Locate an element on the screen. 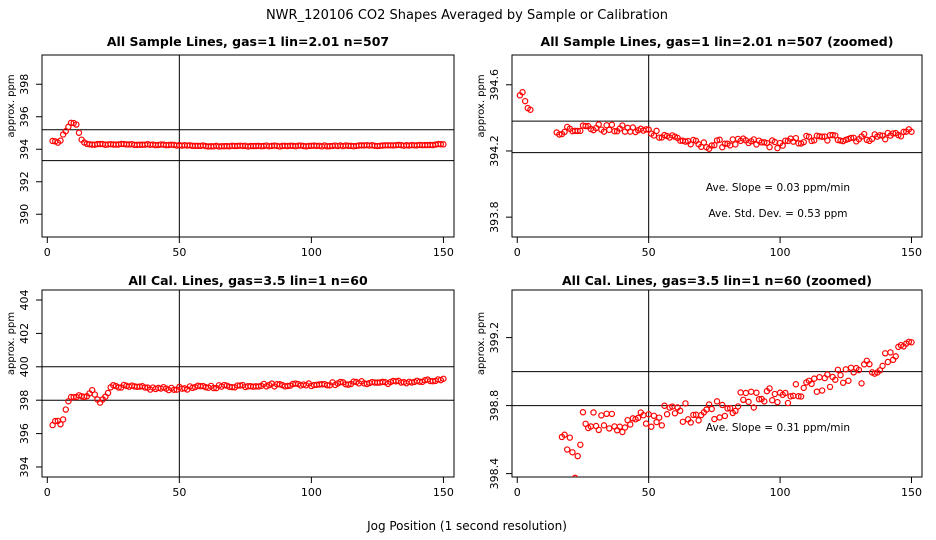  plot-frame is located at coordinates (717, 146).